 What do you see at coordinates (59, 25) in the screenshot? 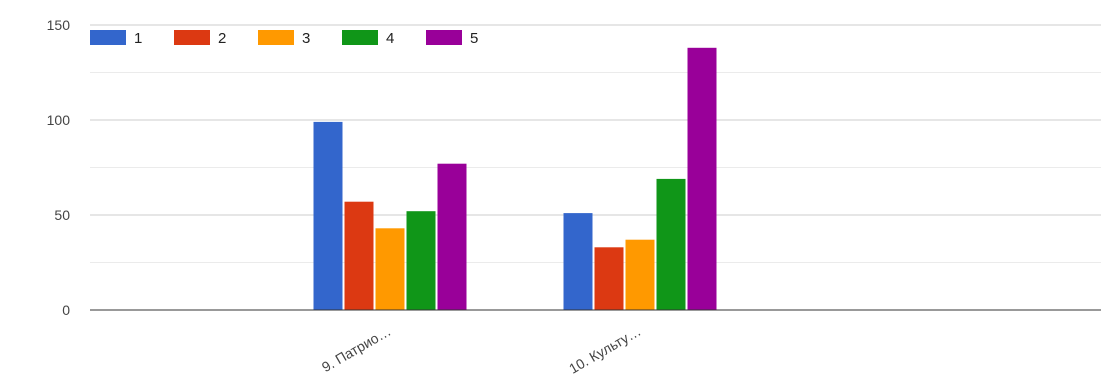
I see `y-tick-label: 150` at bounding box center [59, 25].